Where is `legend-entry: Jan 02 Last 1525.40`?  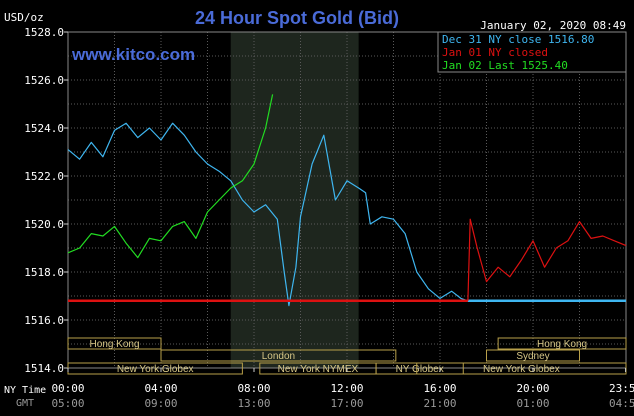 legend-entry: Jan 02 Last 1525.40 is located at coordinates (505, 65).